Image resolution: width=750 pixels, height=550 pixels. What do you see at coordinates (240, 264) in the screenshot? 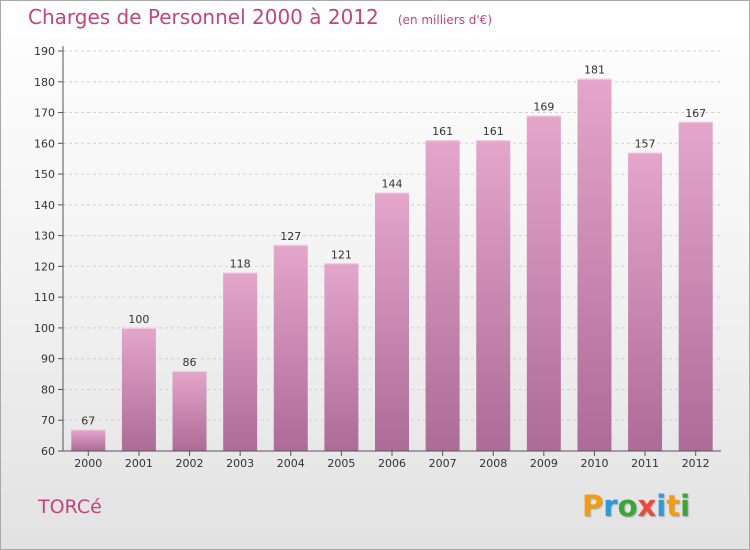
I see `data-label-2003: 118` at bounding box center [240, 264].